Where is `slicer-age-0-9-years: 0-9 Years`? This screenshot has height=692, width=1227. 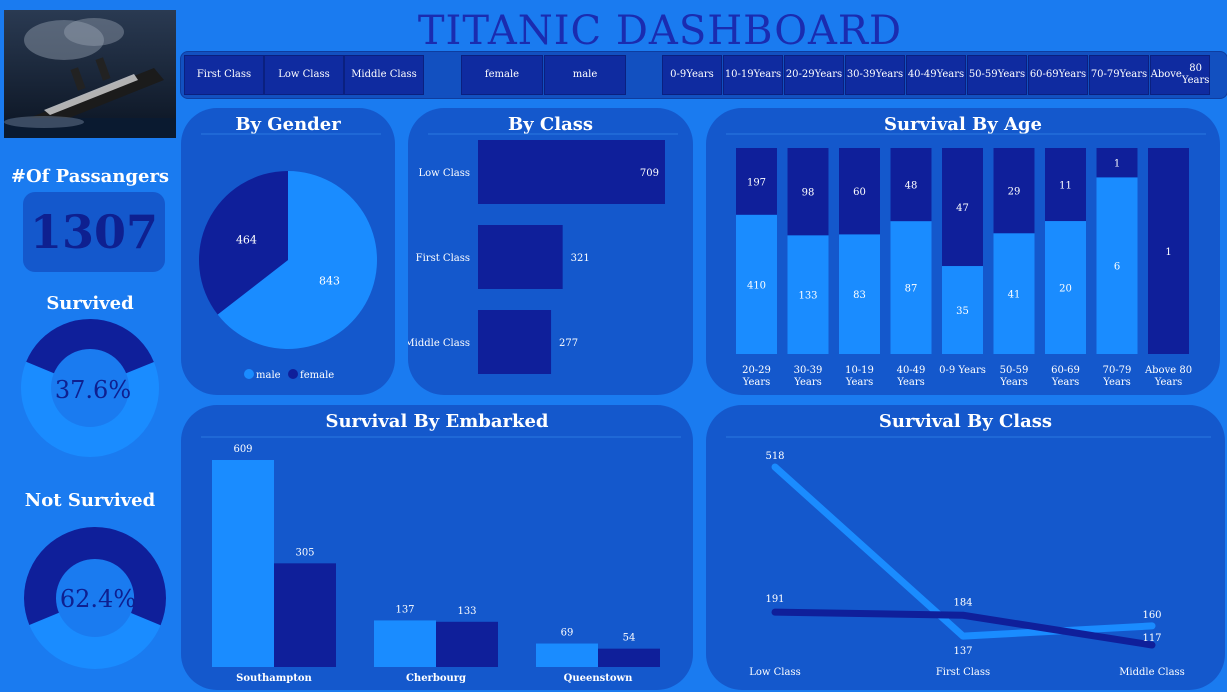
slicer-age-0-9-years: 0-9 Years is located at coordinates (692, 75).